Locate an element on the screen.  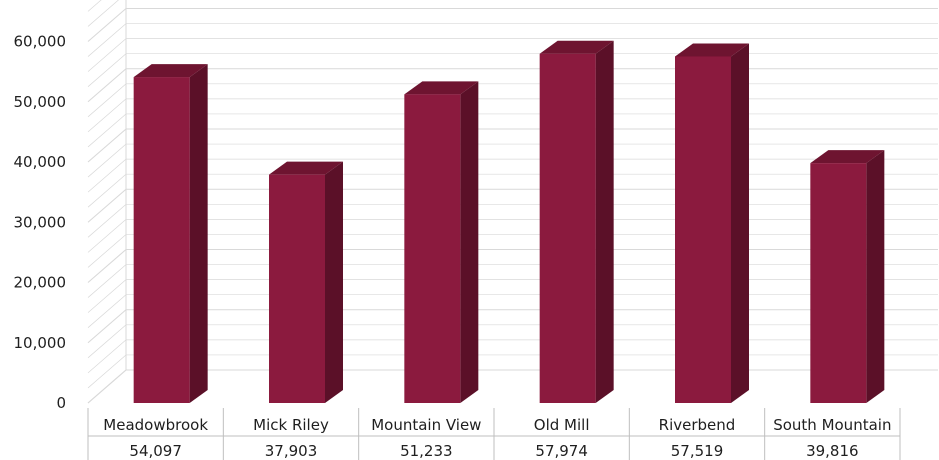
y-tick-label: 40,000 is located at coordinates (40, 162).